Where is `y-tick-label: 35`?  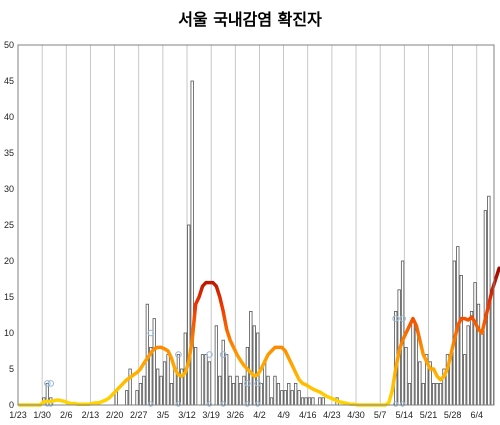 y-tick-label: 35 is located at coordinates (9, 153).